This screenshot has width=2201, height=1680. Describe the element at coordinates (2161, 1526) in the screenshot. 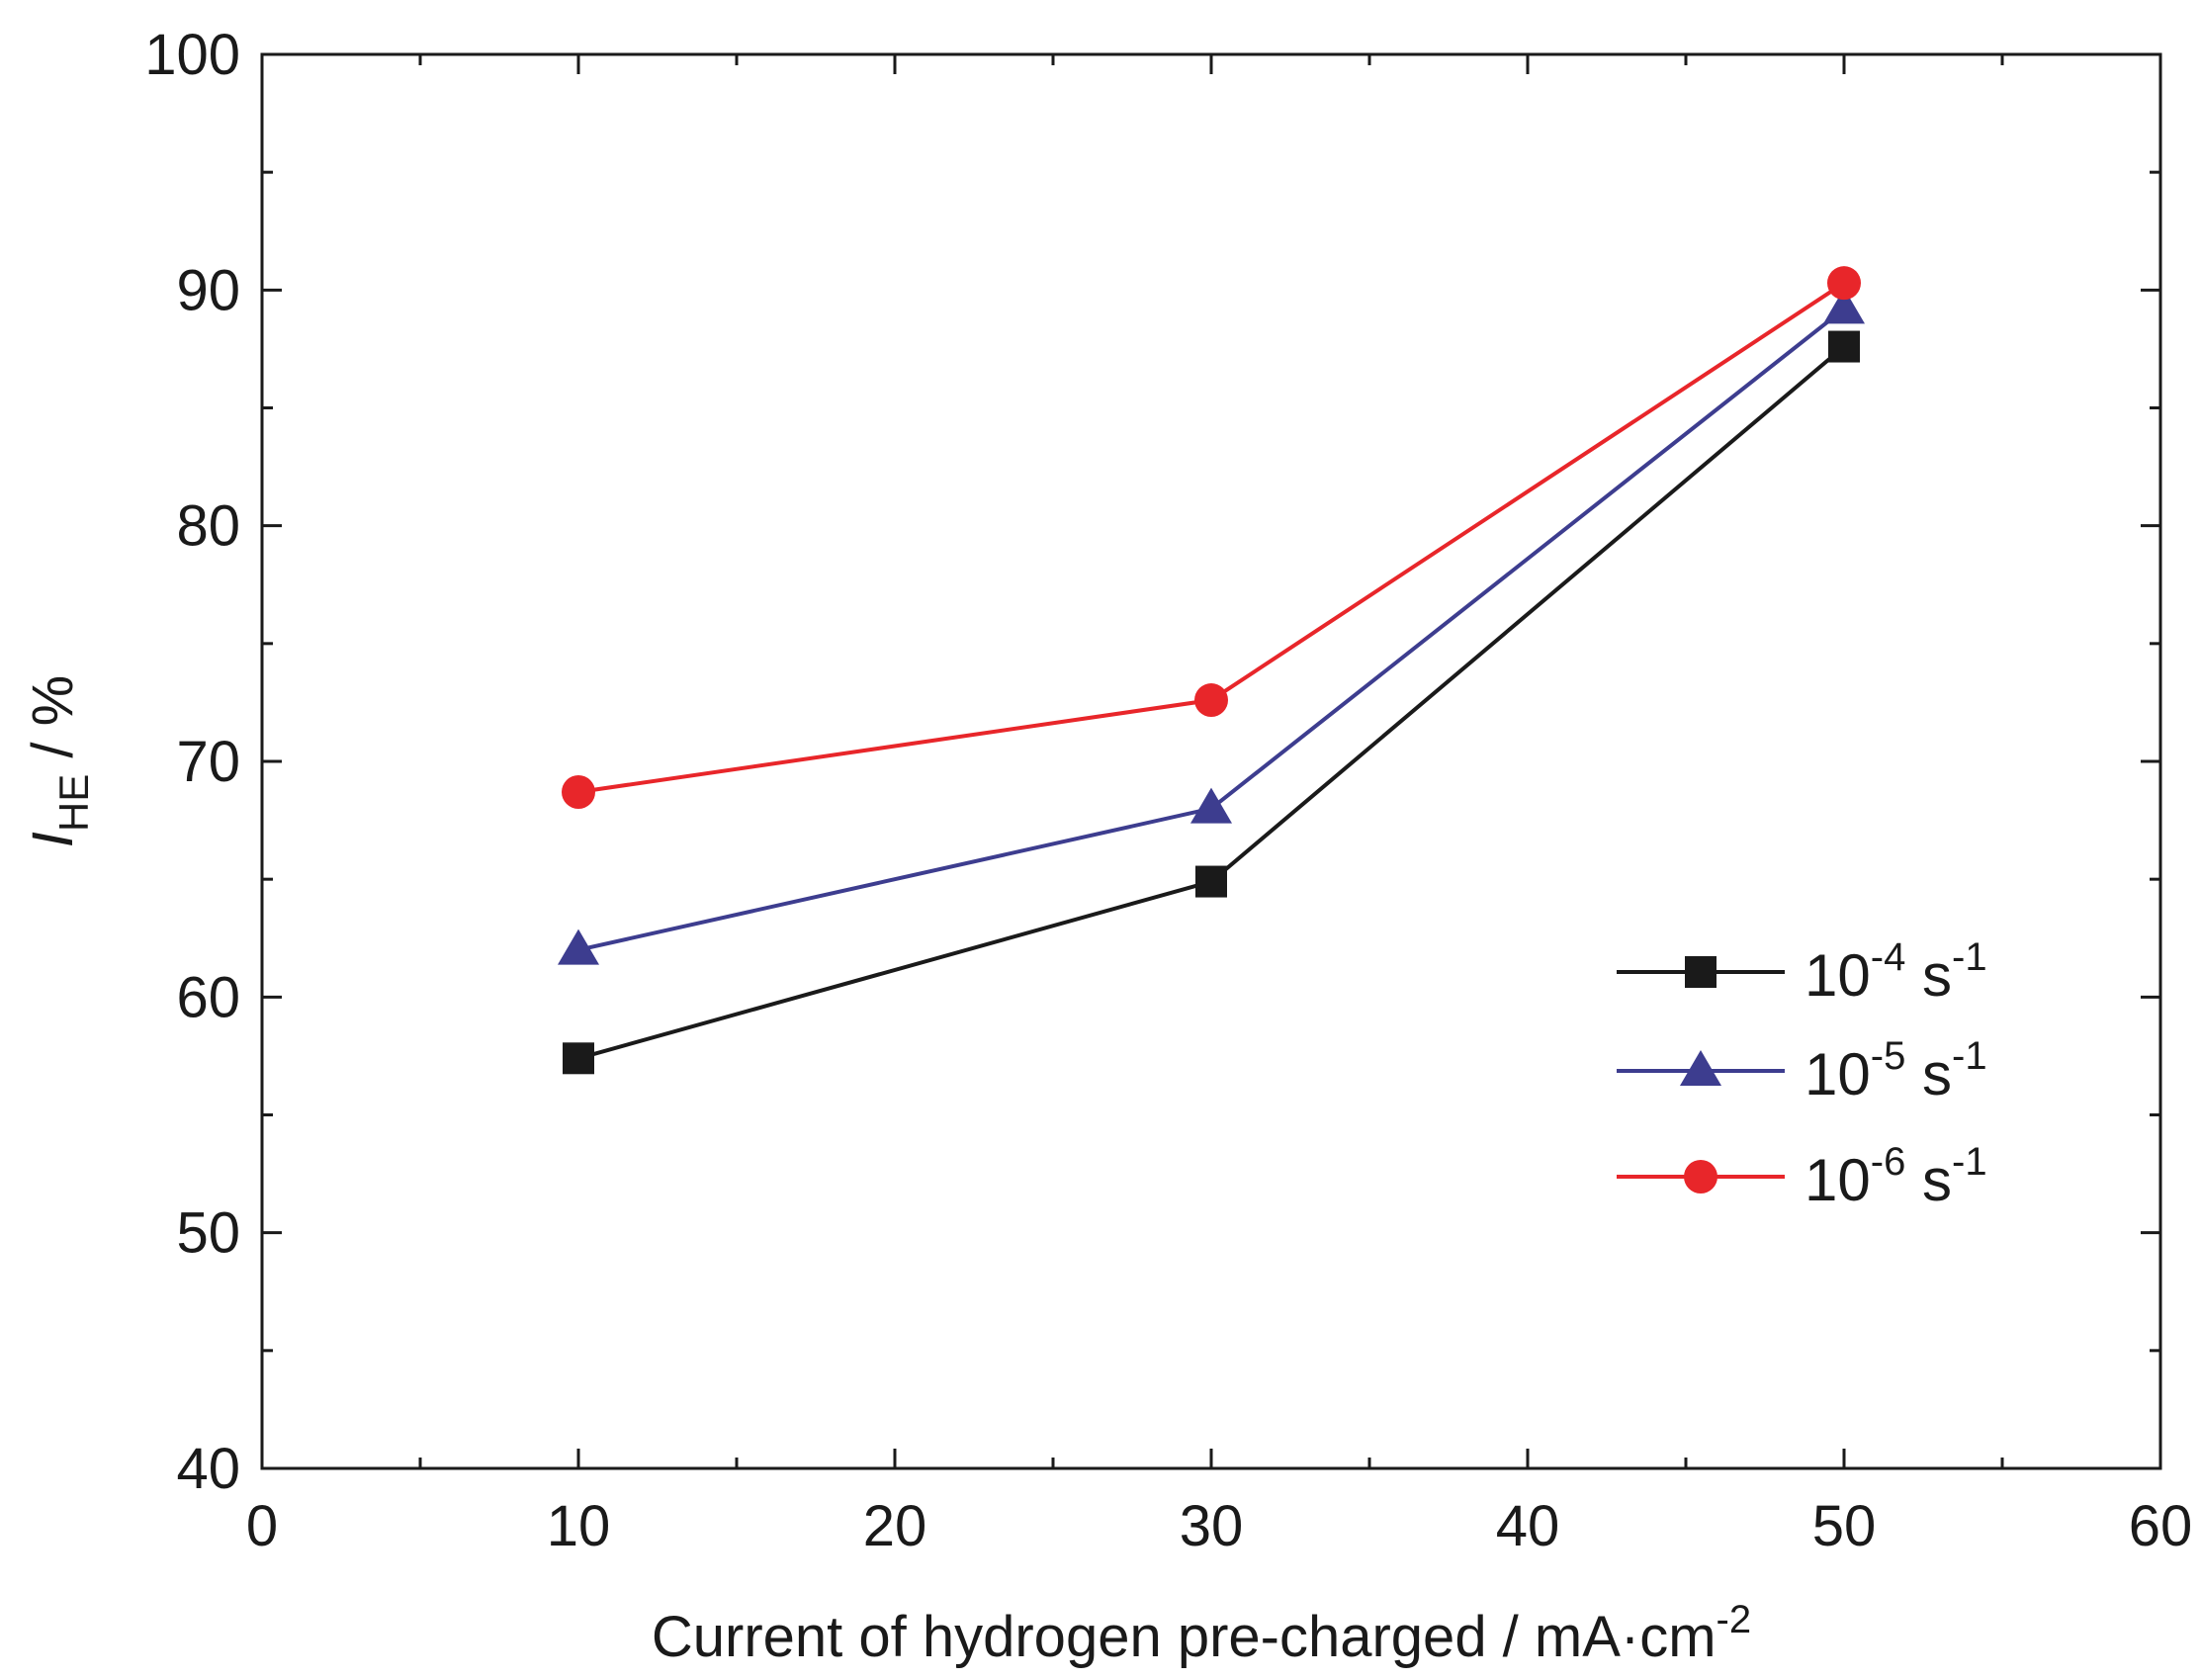

I see `x-tick-label: 60` at that location.